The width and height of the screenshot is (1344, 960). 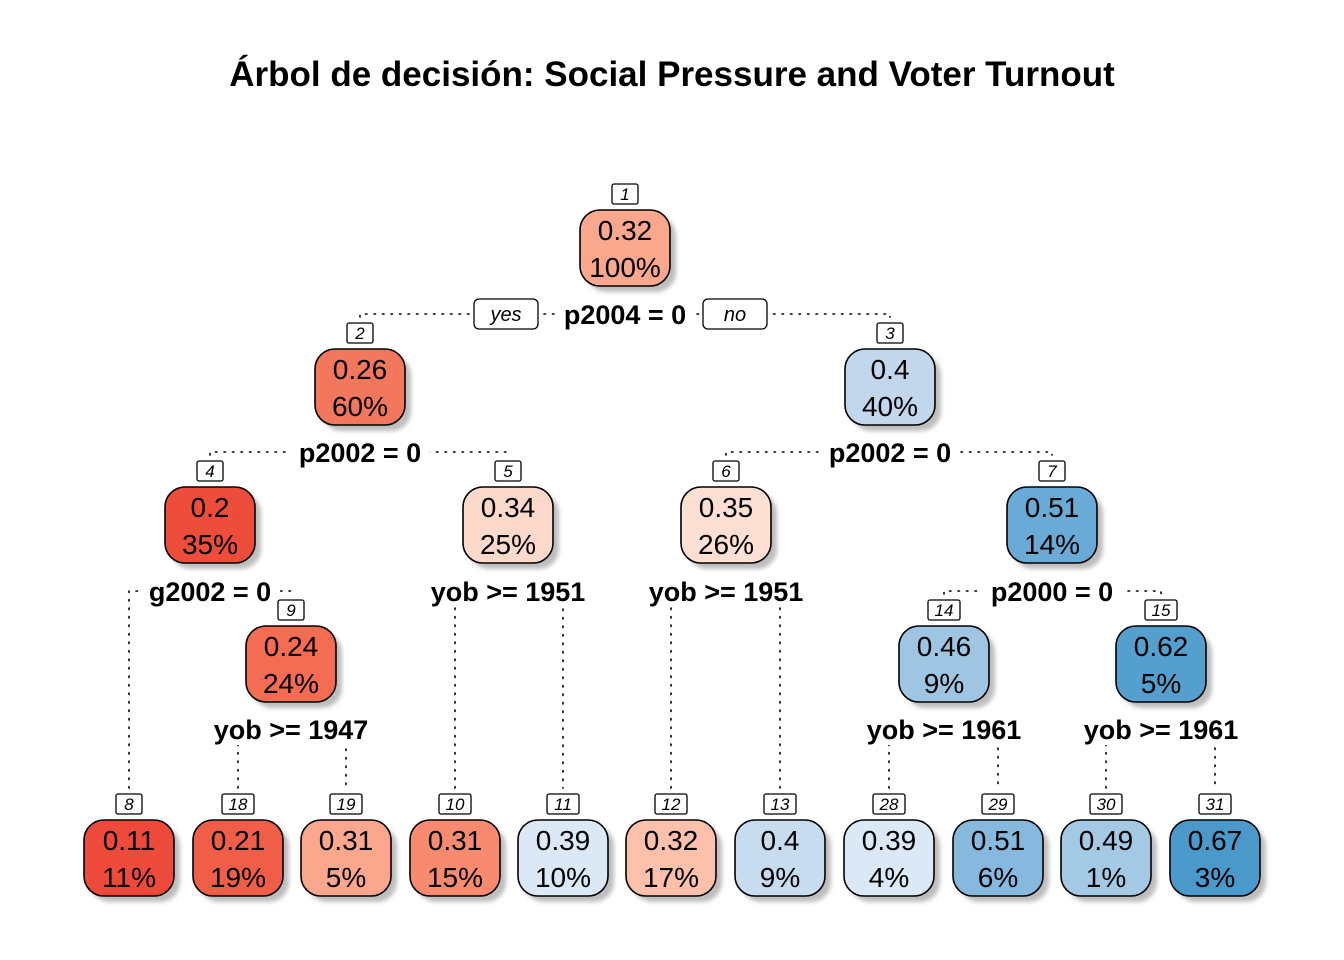 What do you see at coordinates (1052, 471) in the screenshot?
I see `node-id: 7` at bounding box center [1052, 471].